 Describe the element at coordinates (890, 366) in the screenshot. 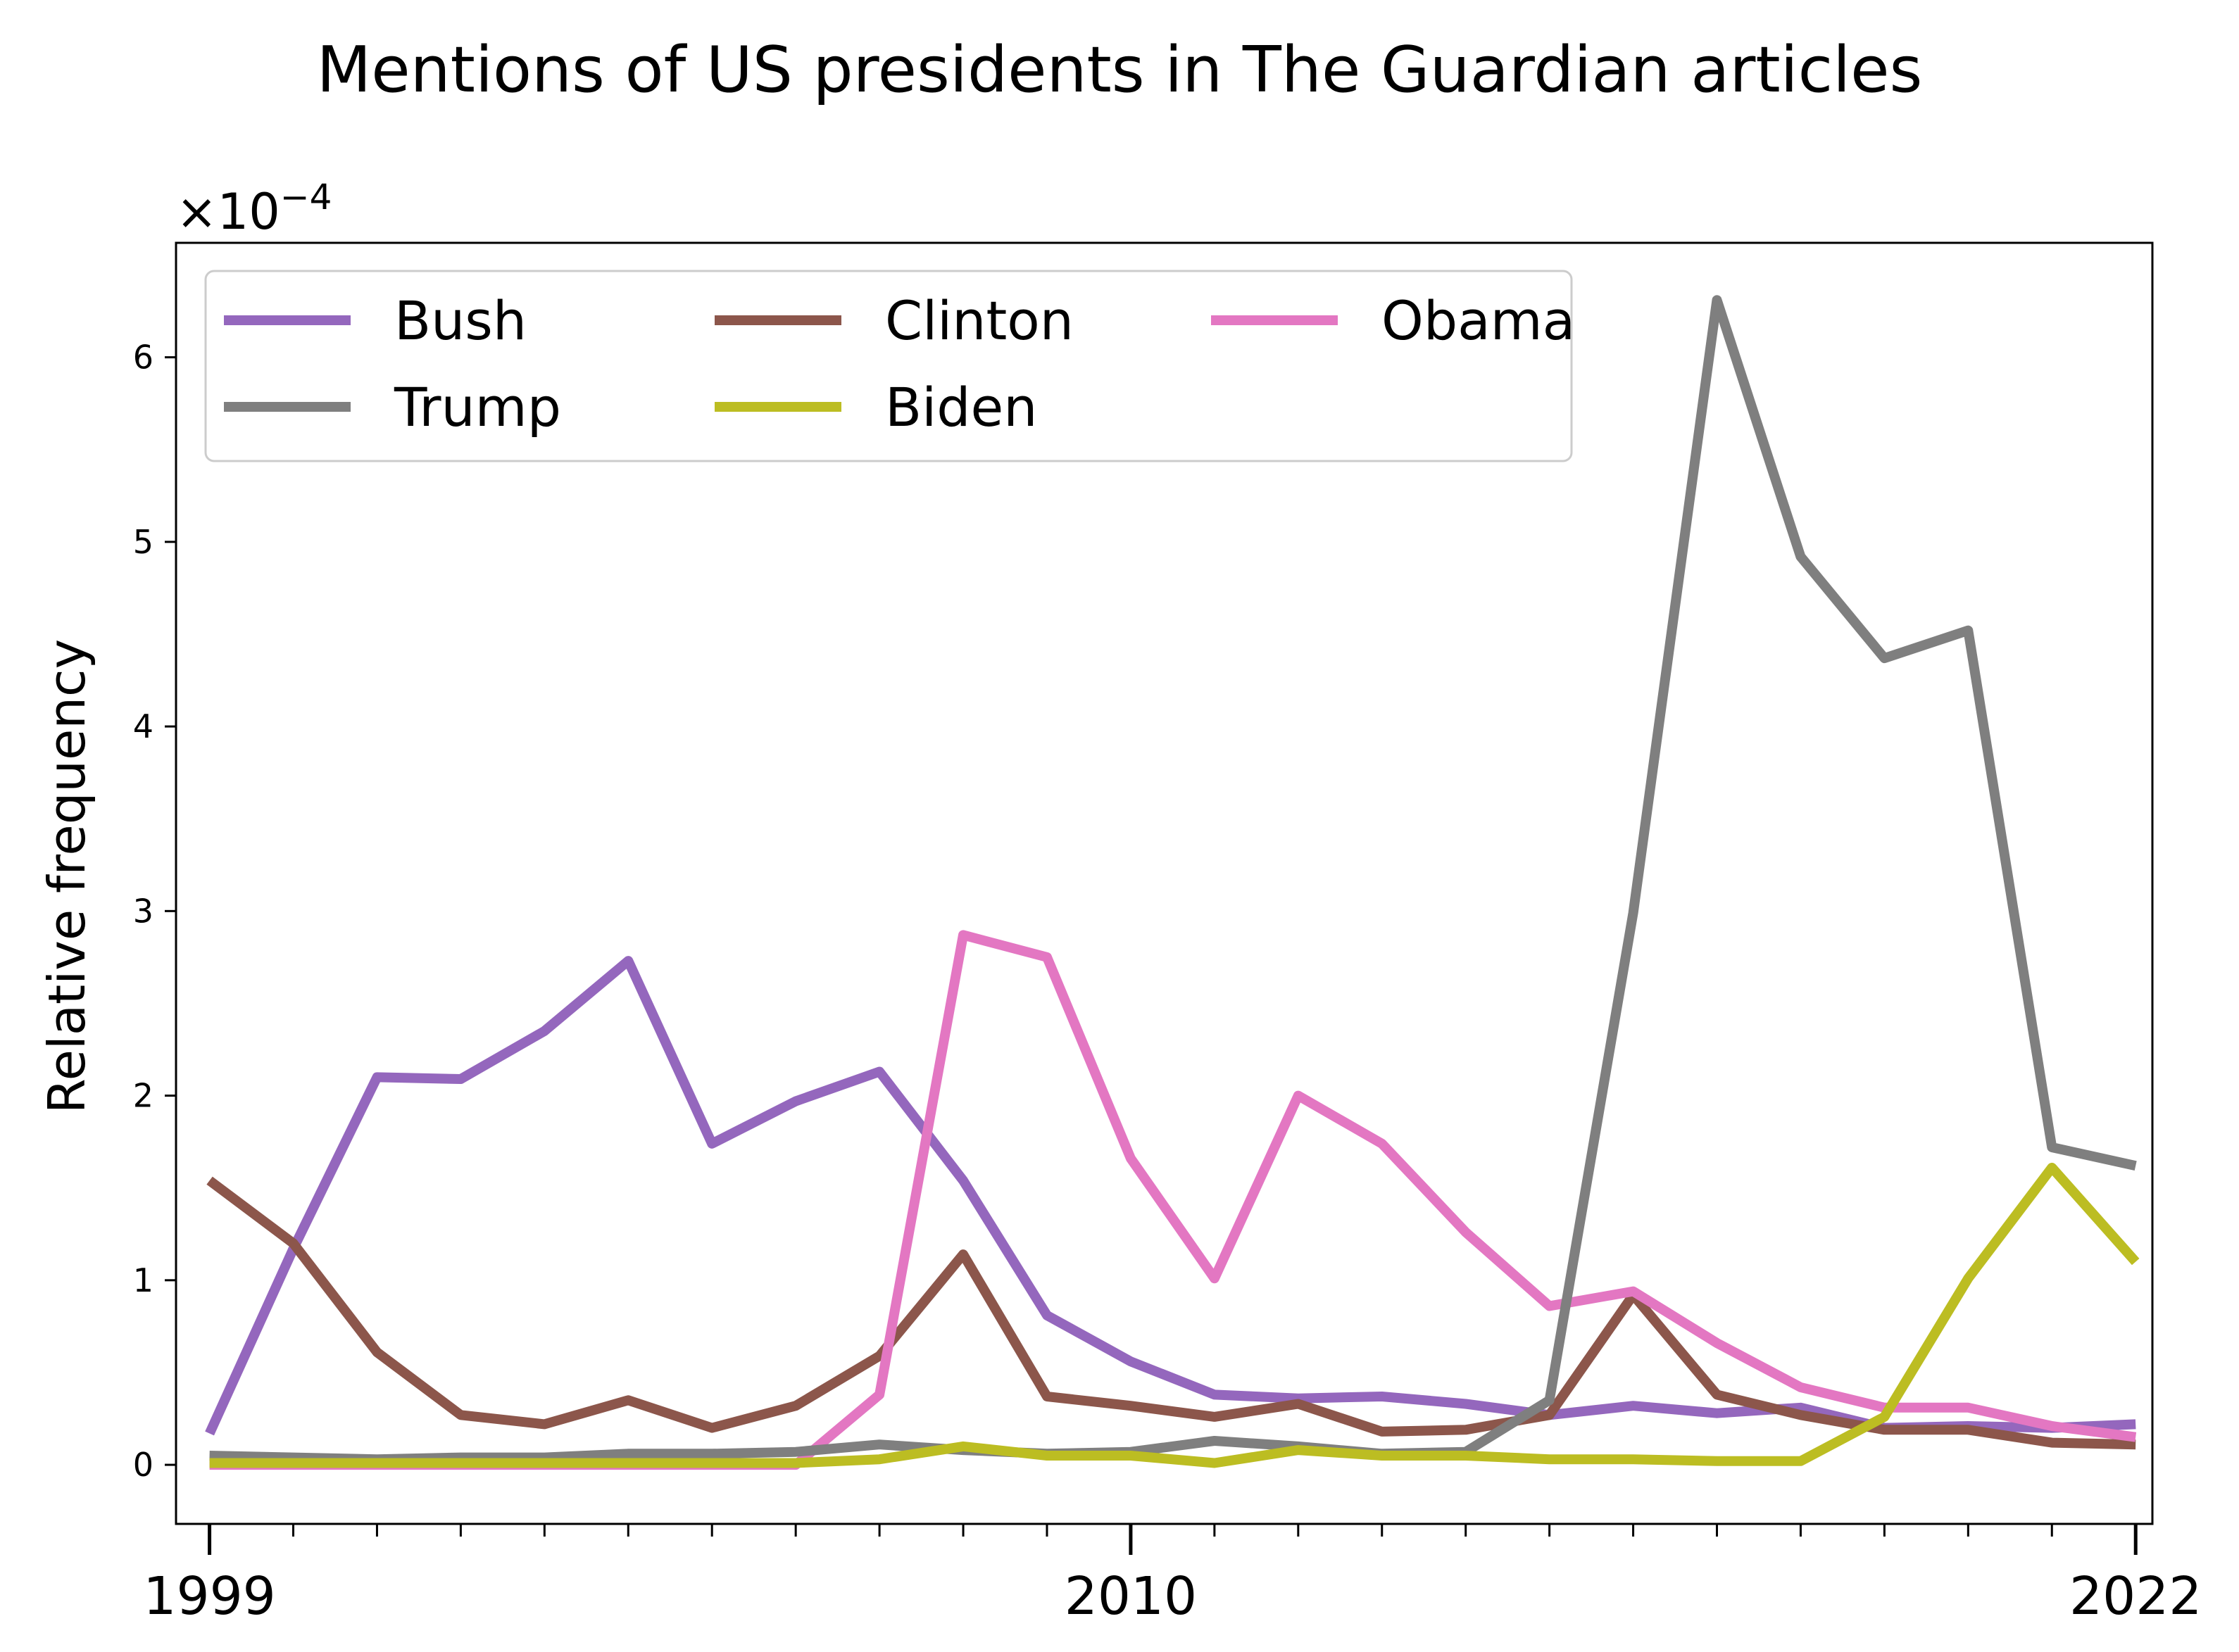

I see `legend: Bush Clinton Obama Trump Biden` at that location.